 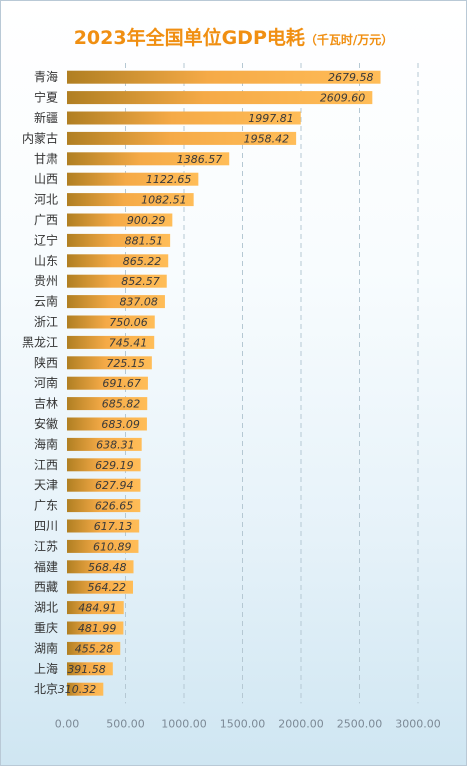 What do you see at coordinates (140, 281) in the screenshot?
I see `value-label: 852.57` at bounding box center [140, 281].